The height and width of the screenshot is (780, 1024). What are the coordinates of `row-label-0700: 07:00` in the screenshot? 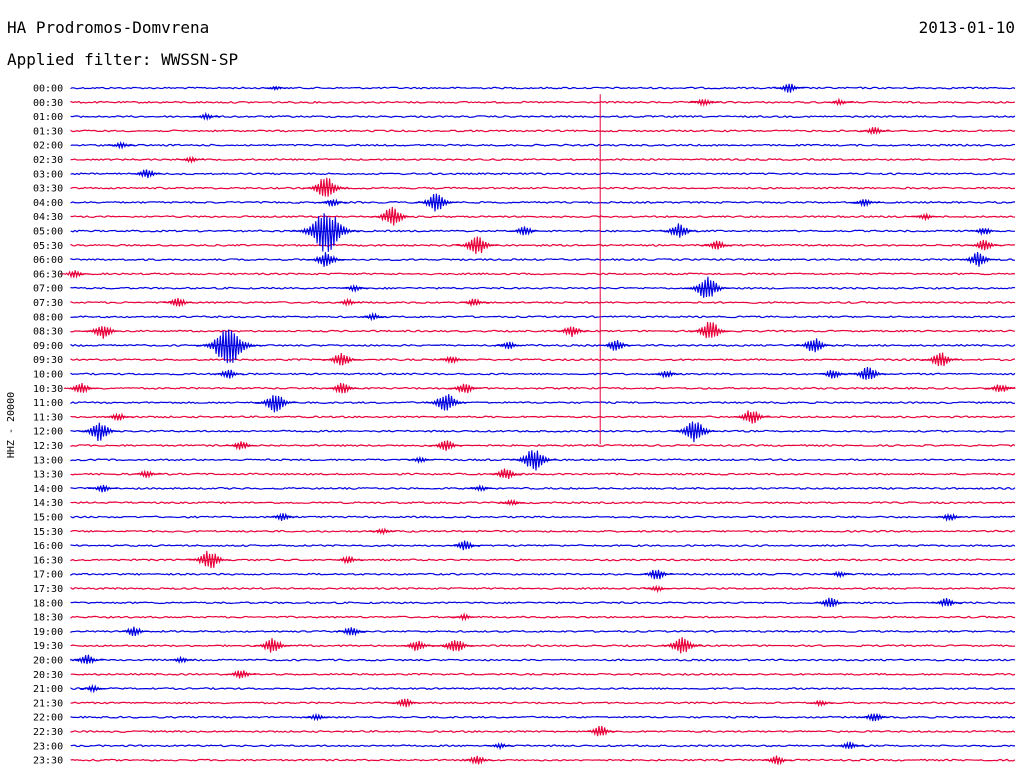 It's located at (48, 289).